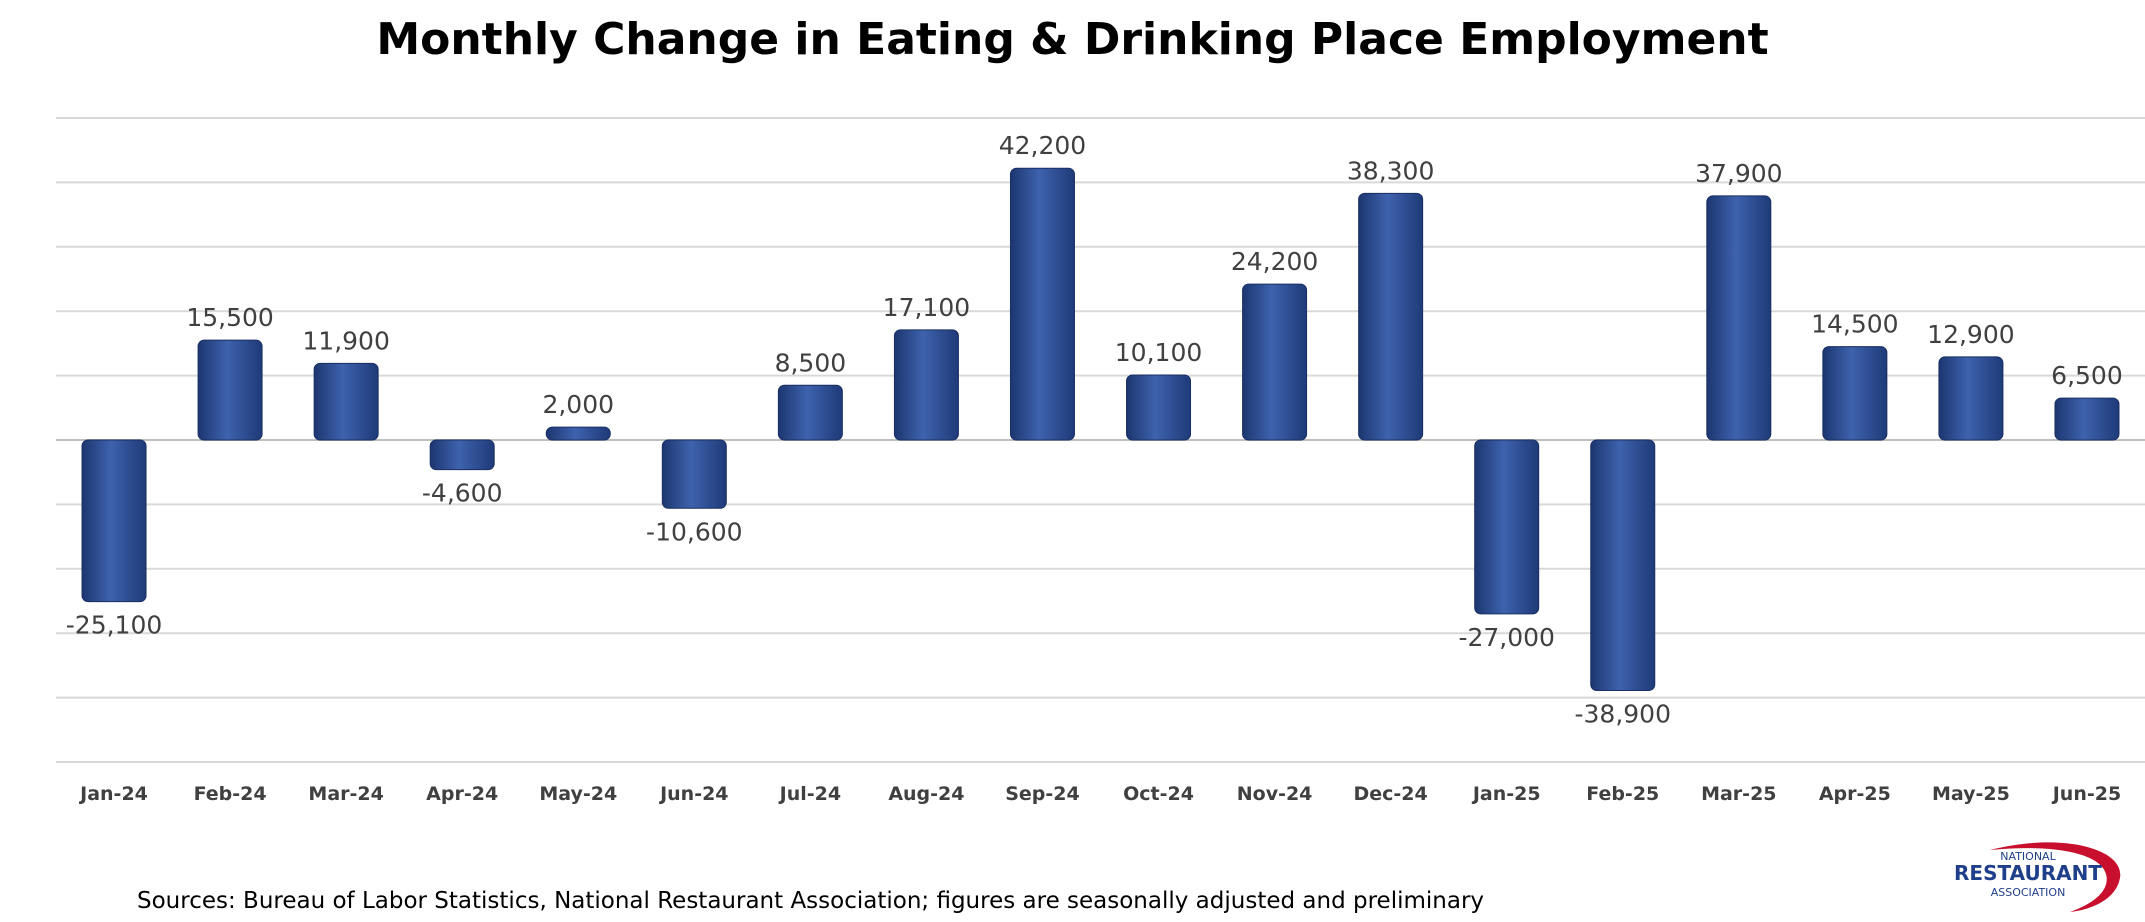 The image size is (2145, 922). What do you see at coordinates (1506, 794) in the screenshot?
I see `category-label-Jan-25: Jan-25` at bounding box center [1506, 794].